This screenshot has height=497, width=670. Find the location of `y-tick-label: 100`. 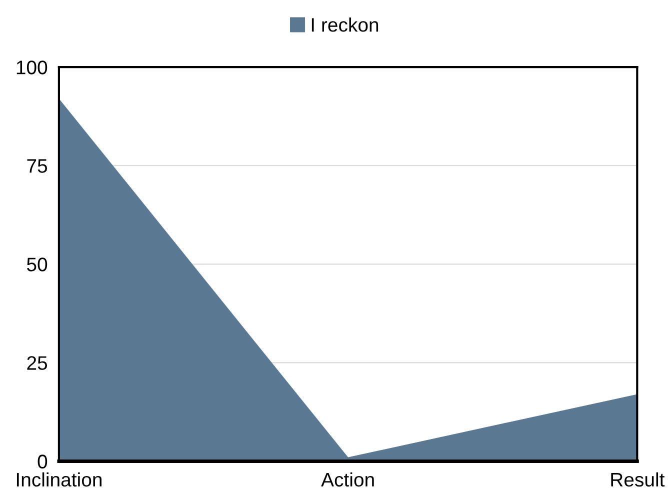

y-tick-label: 100 is located at coordinates (32, 67).